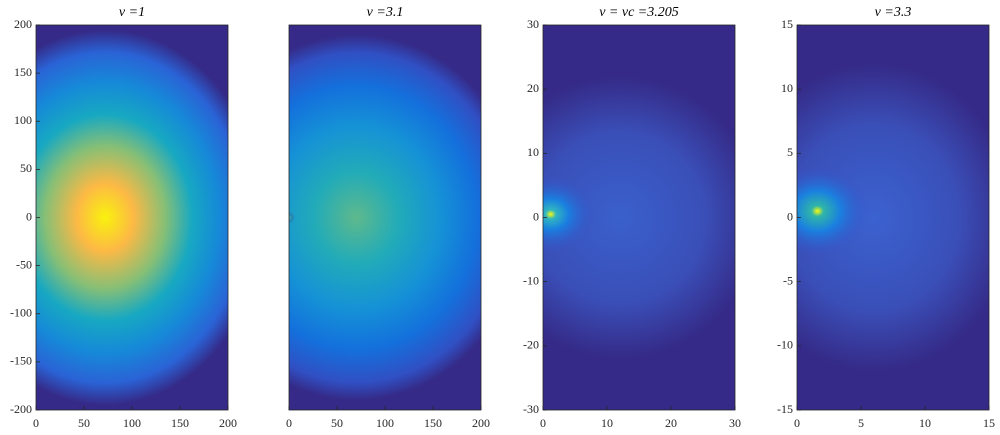  I want to click on y-tick-label: 150, so click(23, 72).